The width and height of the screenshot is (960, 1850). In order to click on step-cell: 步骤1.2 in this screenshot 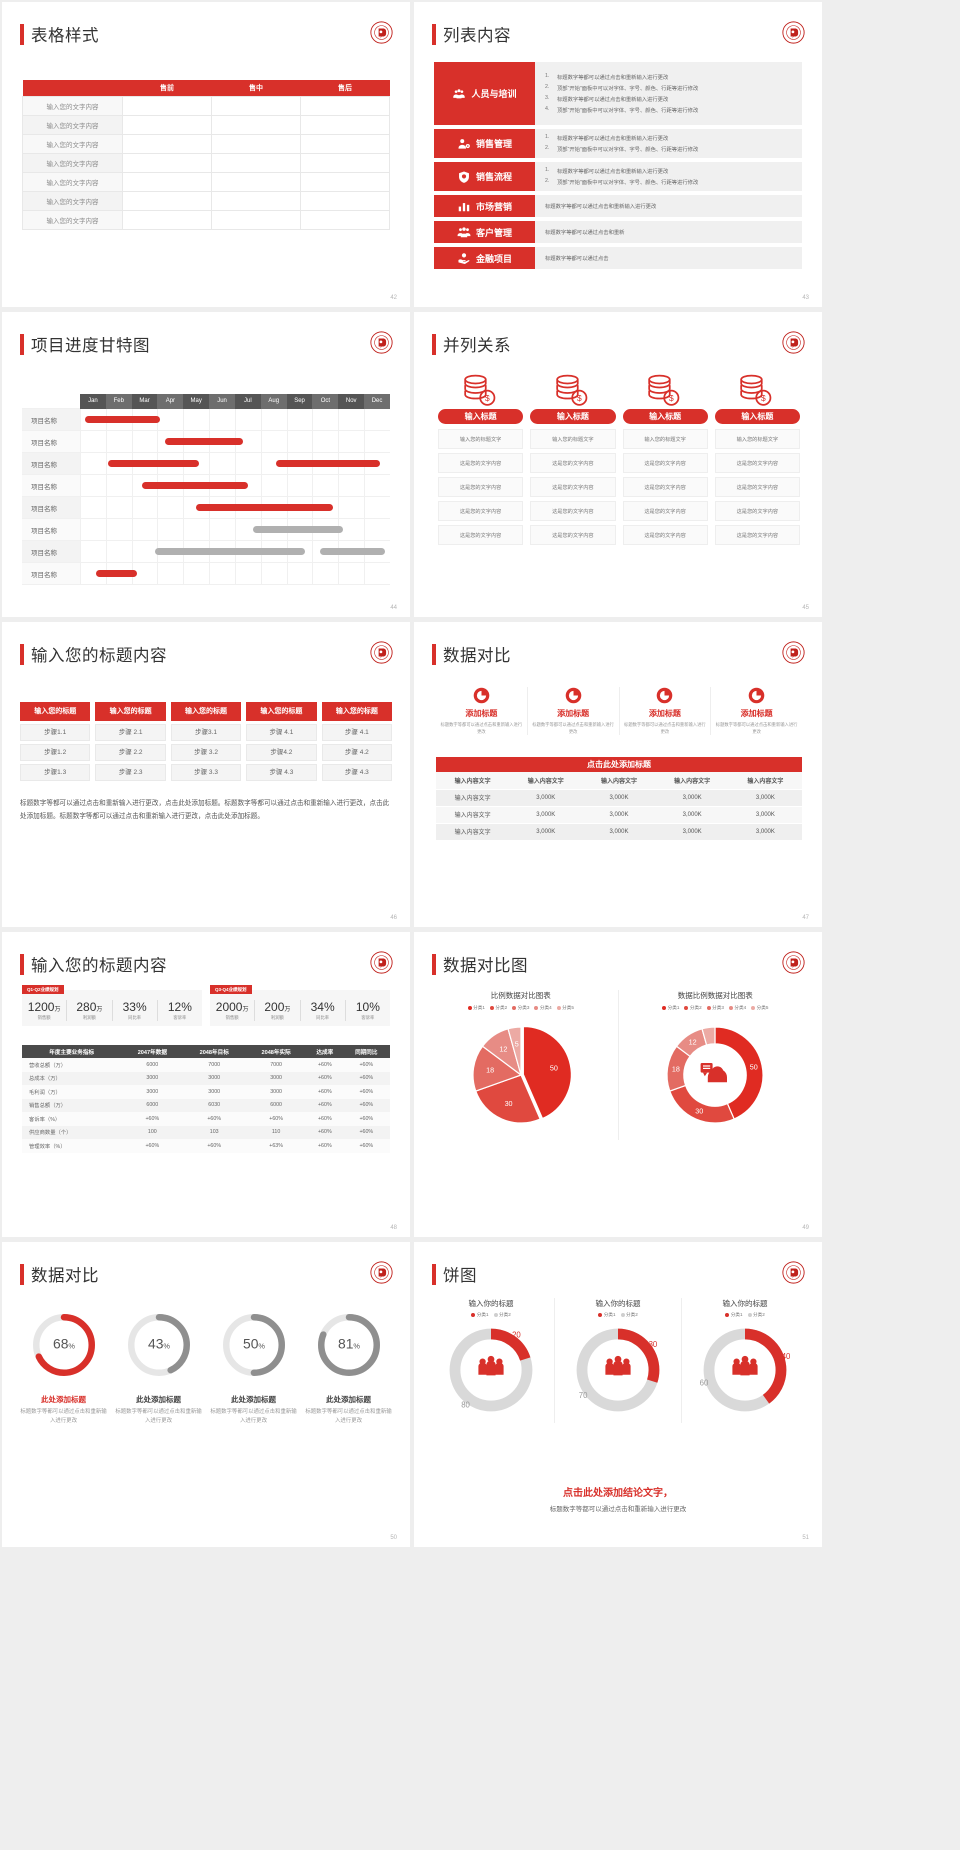, I will do `click(55, 752)`.